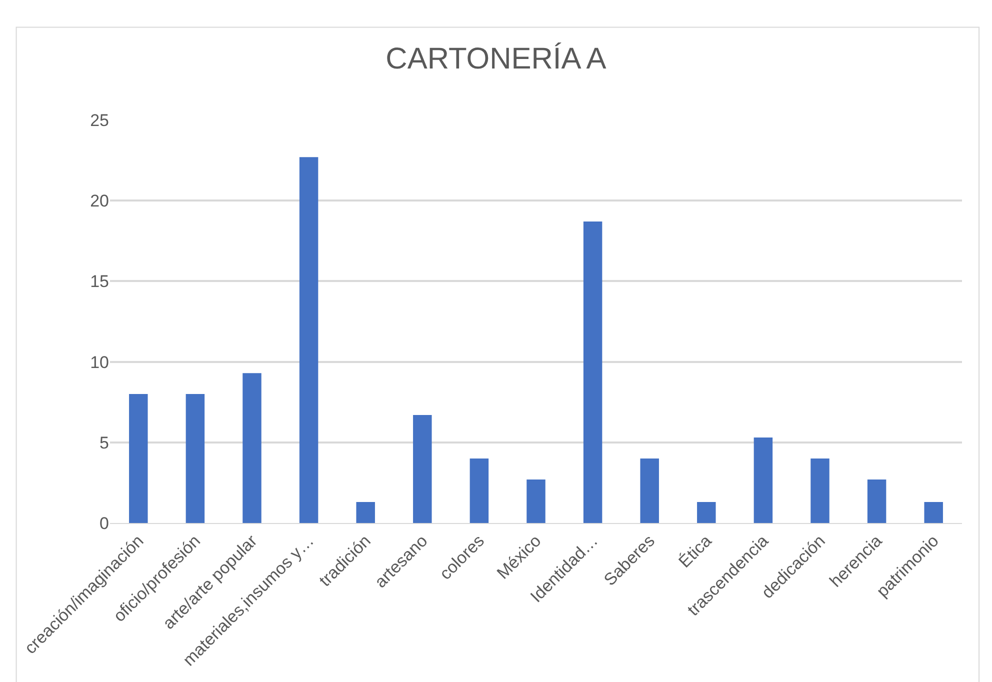 This screenshot has height=682, width=992. What do you see at coordinates (99, 282) in the screenshot?
I see `y-tick-label: 15` at bounding box center [99, 282].